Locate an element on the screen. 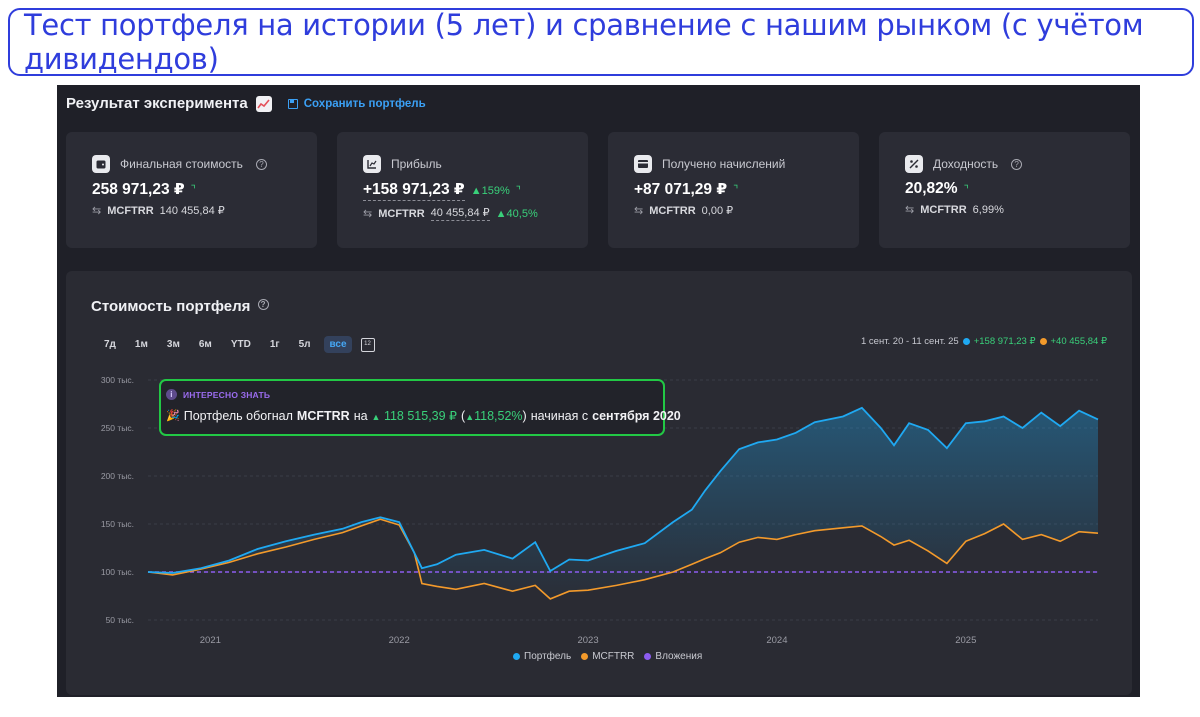 This screenshot has height=717, width=1200. period-1y: 1г is located at coordinates (274, 344).